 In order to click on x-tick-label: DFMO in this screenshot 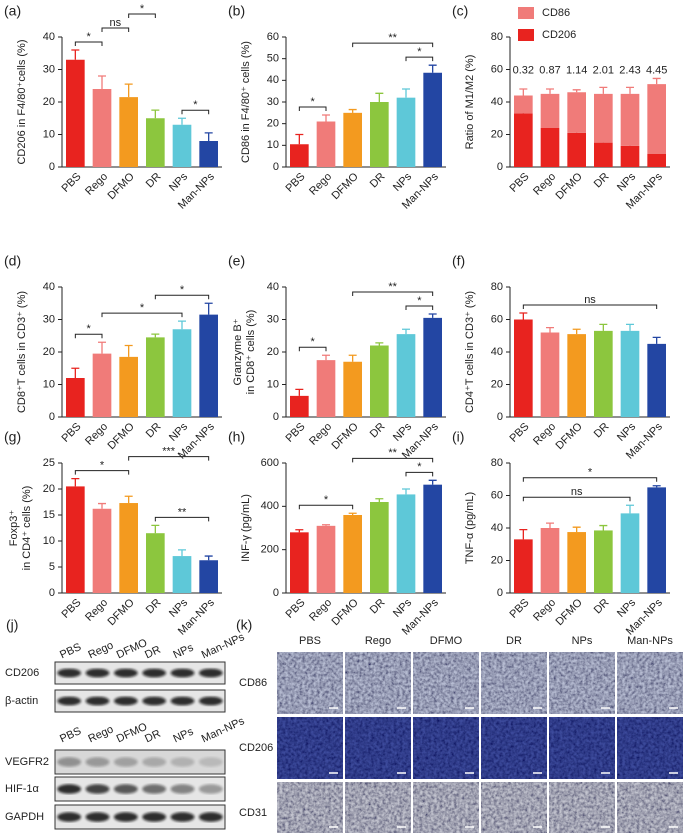, I will do `click(569, 612)`.